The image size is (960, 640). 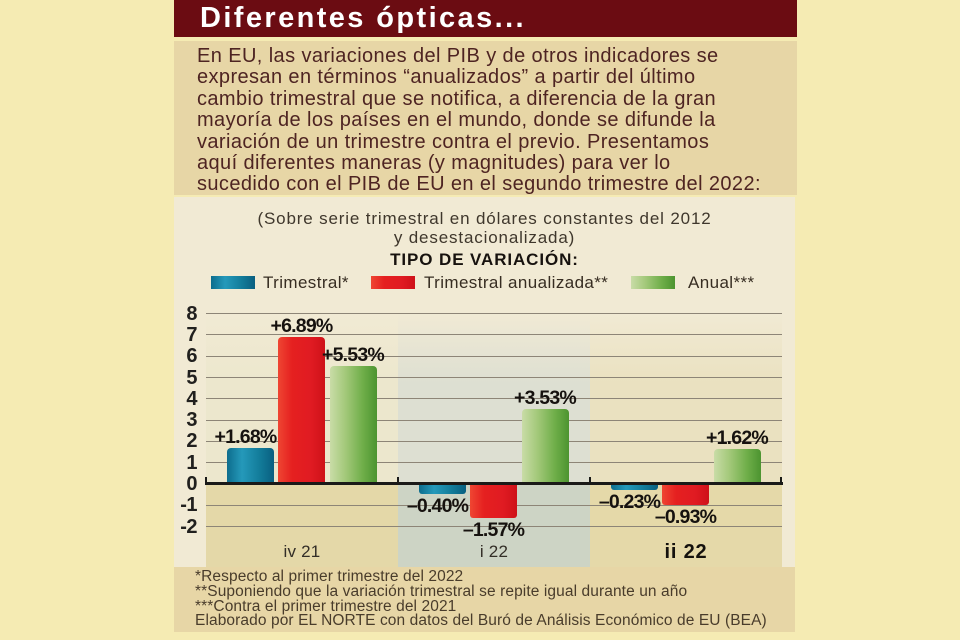 What do you see at coordinates (191, 313) in the screenshot?
I see `y-axis-tick-label: 8` at bounding box center [191, 313].